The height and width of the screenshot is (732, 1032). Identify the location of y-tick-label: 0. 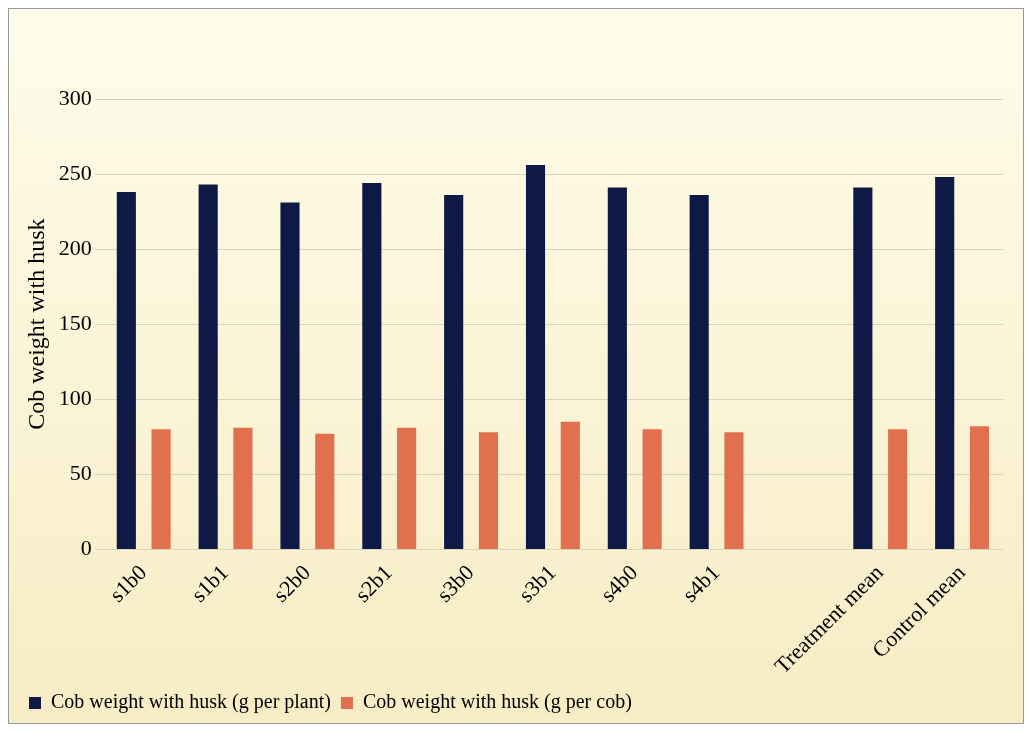
(86, 548).